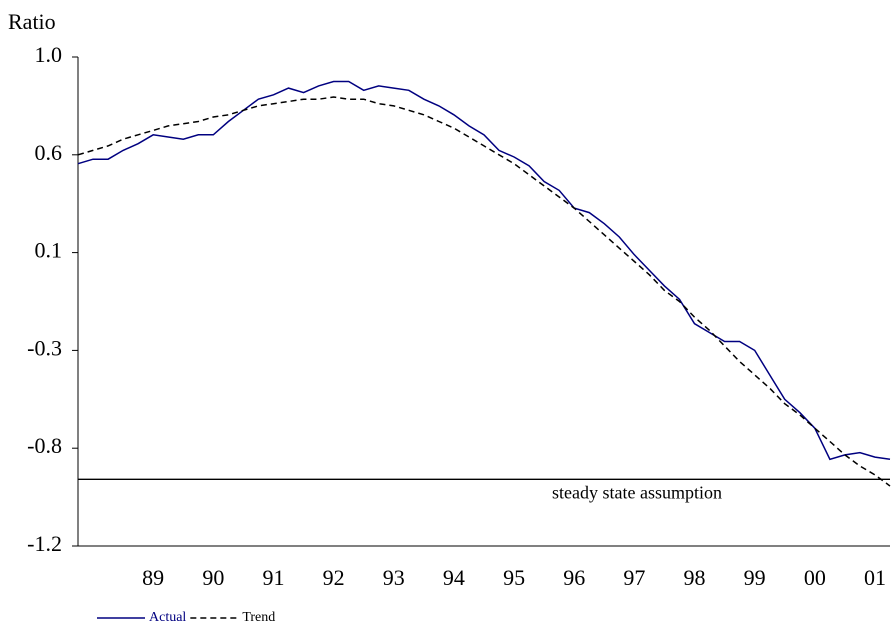 This screenshot has height=630, width=892. I want to click on x-tick-label: 90, so click(213, 577).